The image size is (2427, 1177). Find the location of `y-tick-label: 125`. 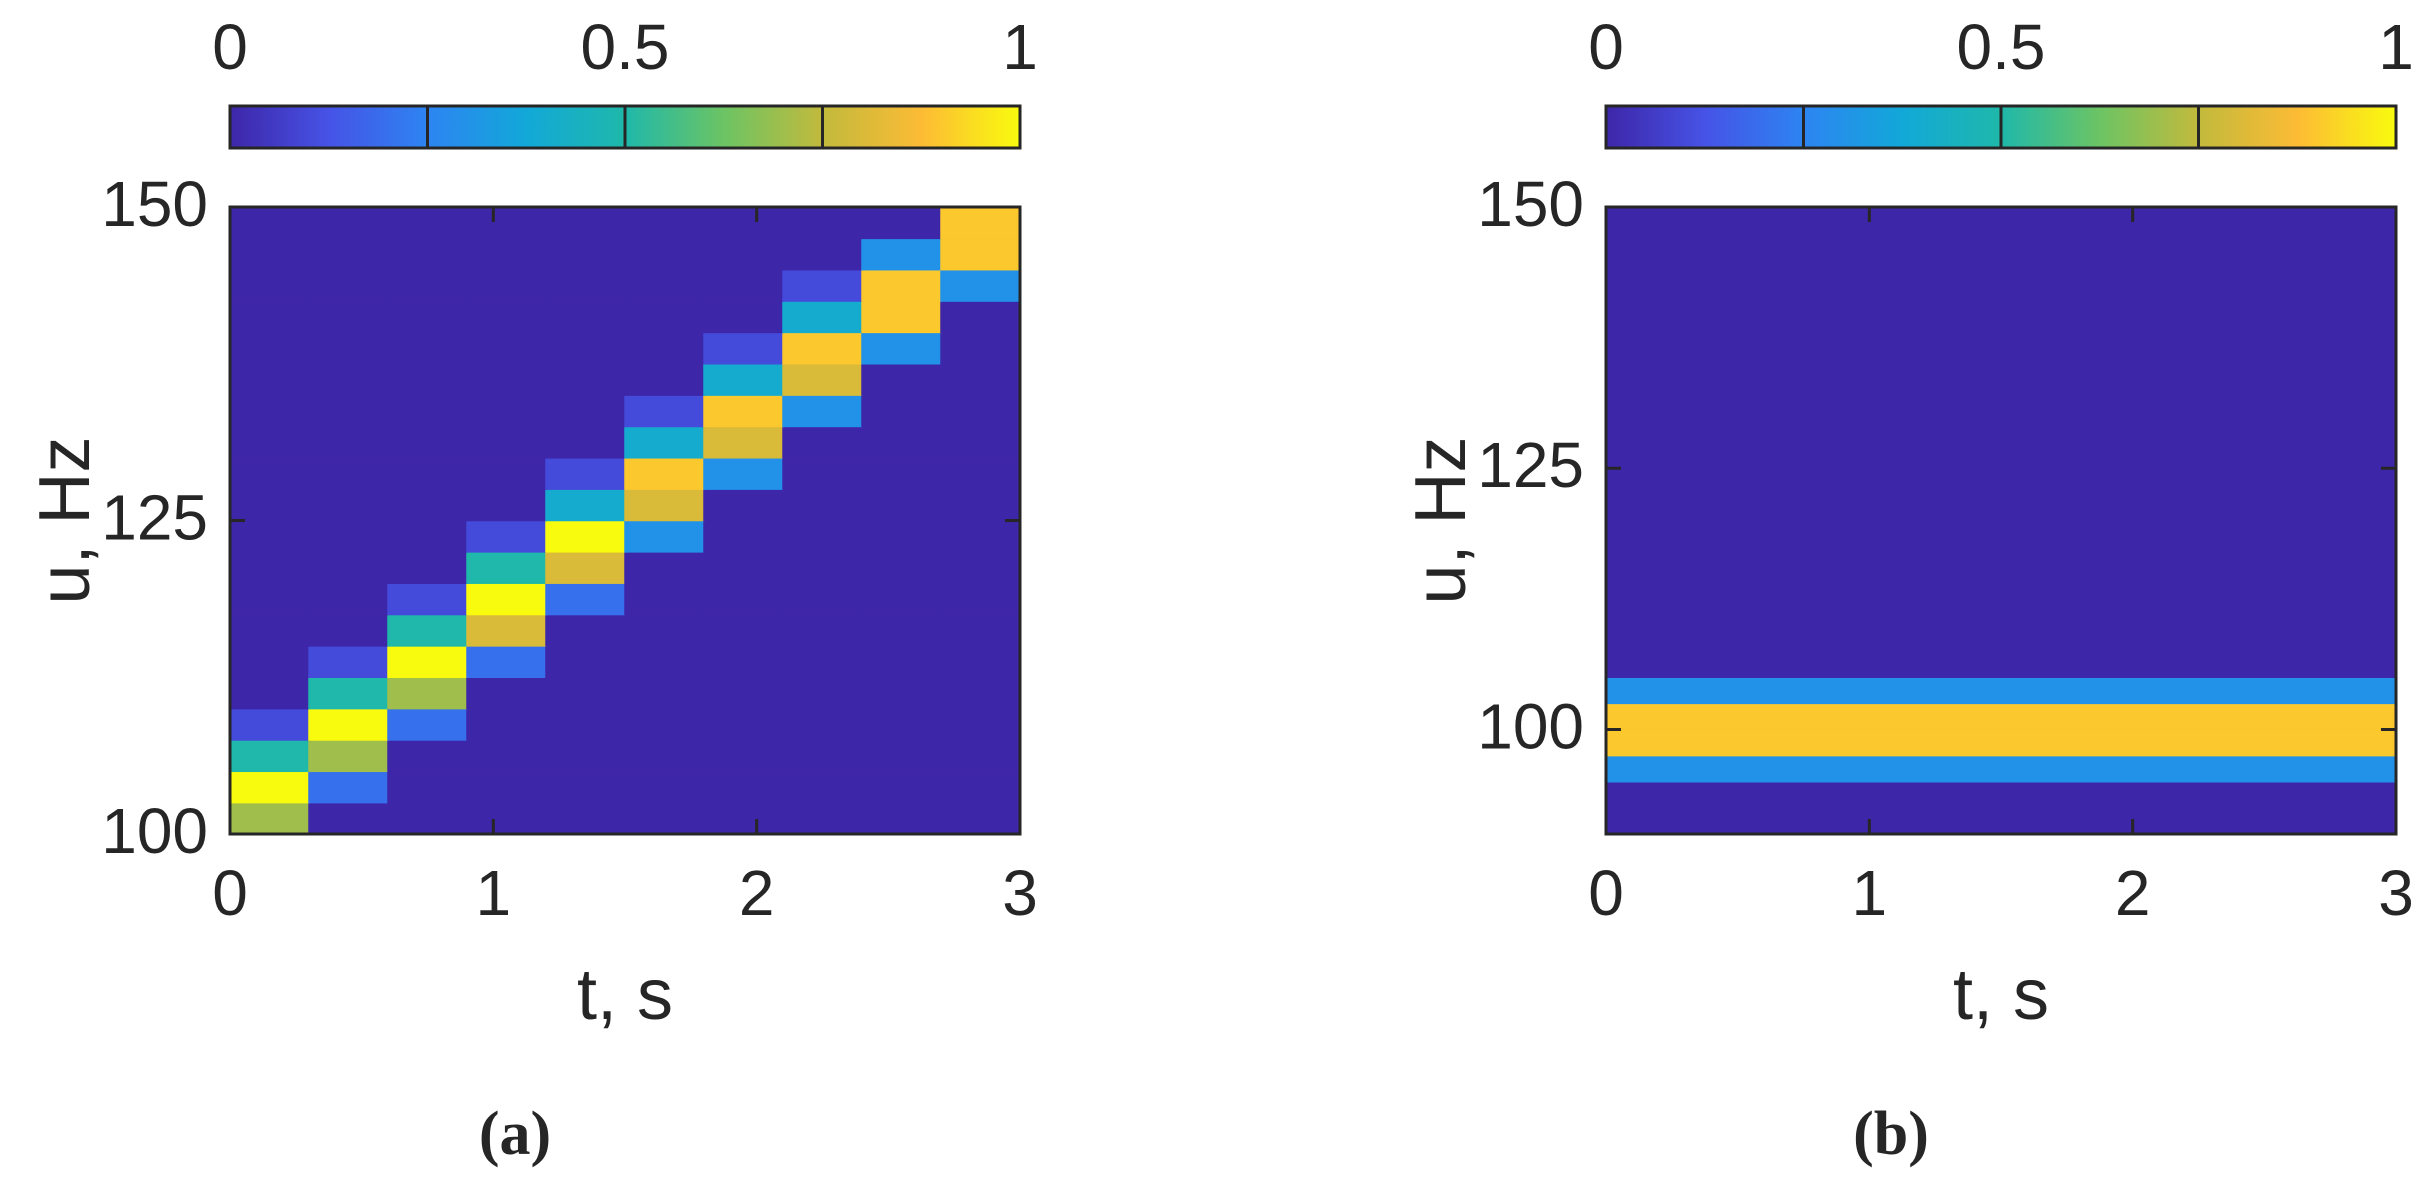

y-tick-label: 125 is located at coordinates (154, 517).